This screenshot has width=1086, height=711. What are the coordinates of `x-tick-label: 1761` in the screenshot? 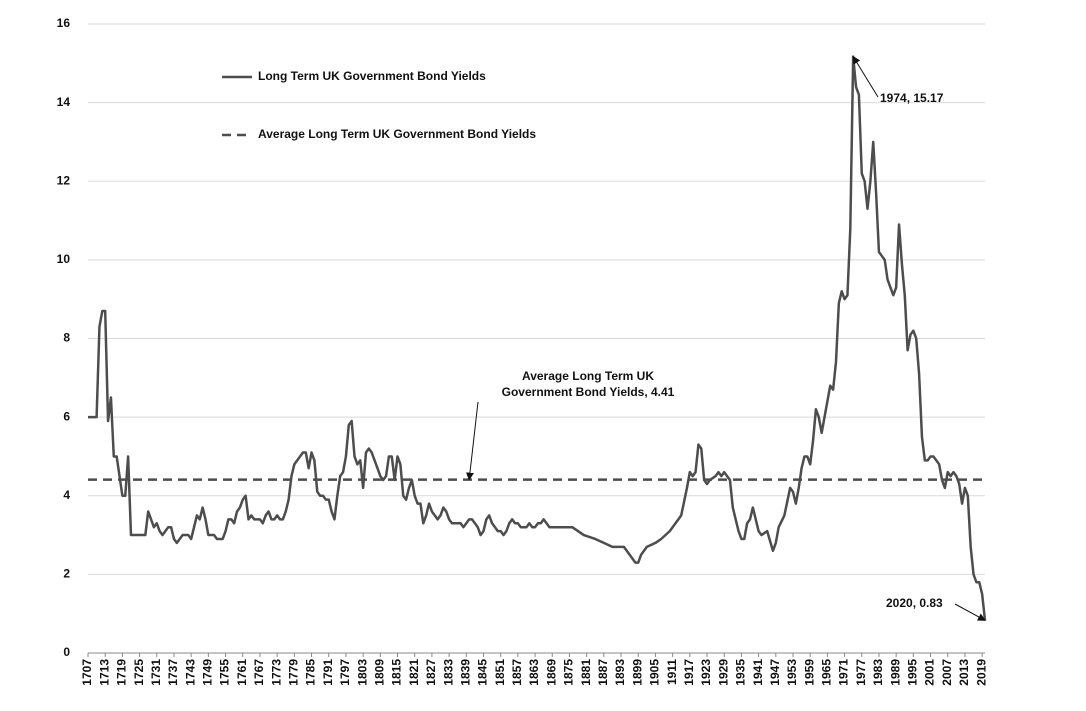 It's located at (242, 672).